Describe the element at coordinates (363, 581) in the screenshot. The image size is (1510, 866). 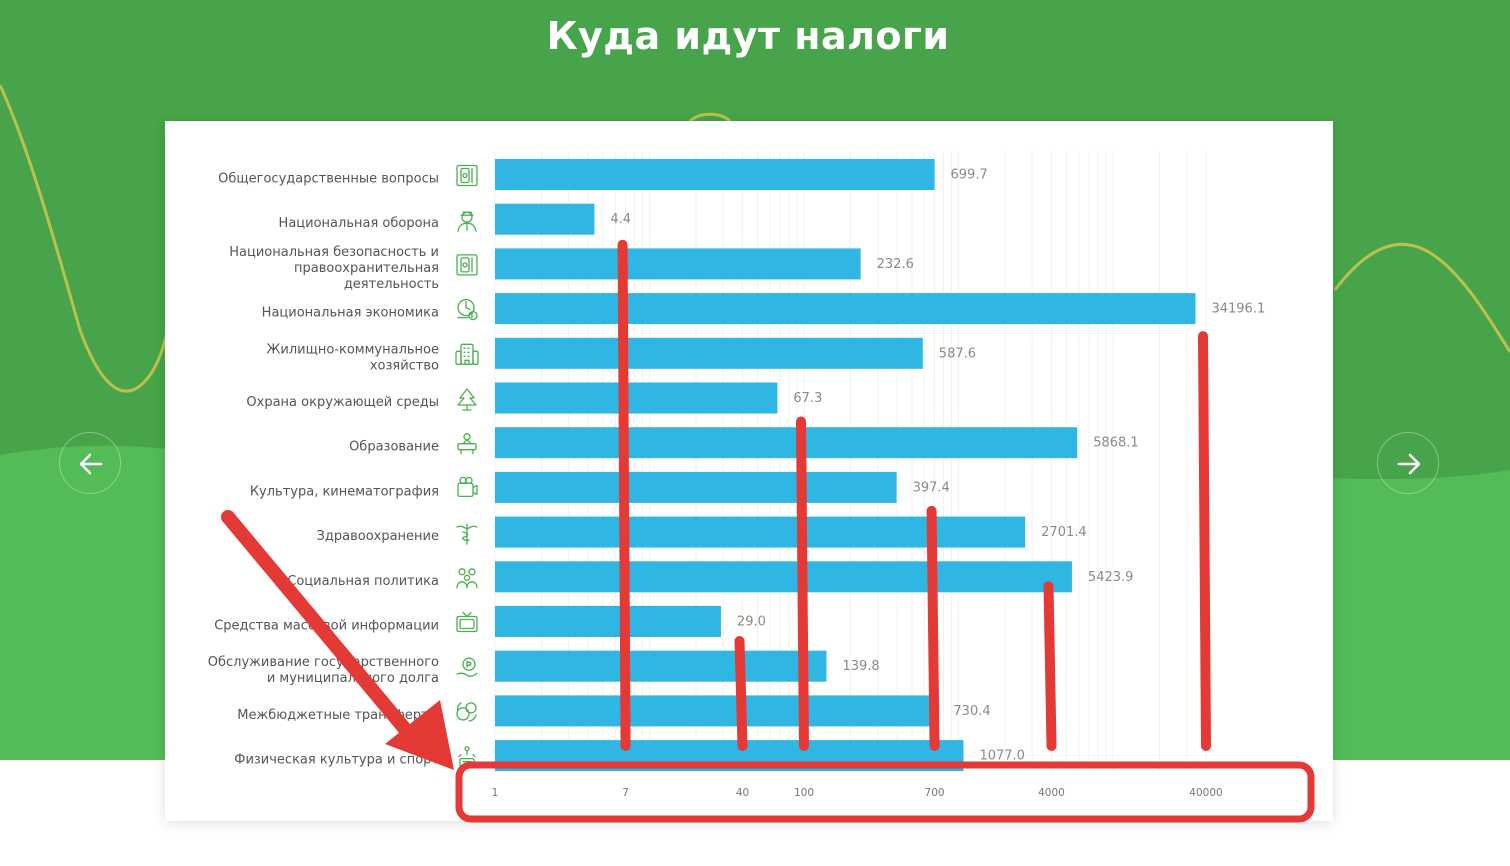
I see `category-label: Социальная политика` at that location.